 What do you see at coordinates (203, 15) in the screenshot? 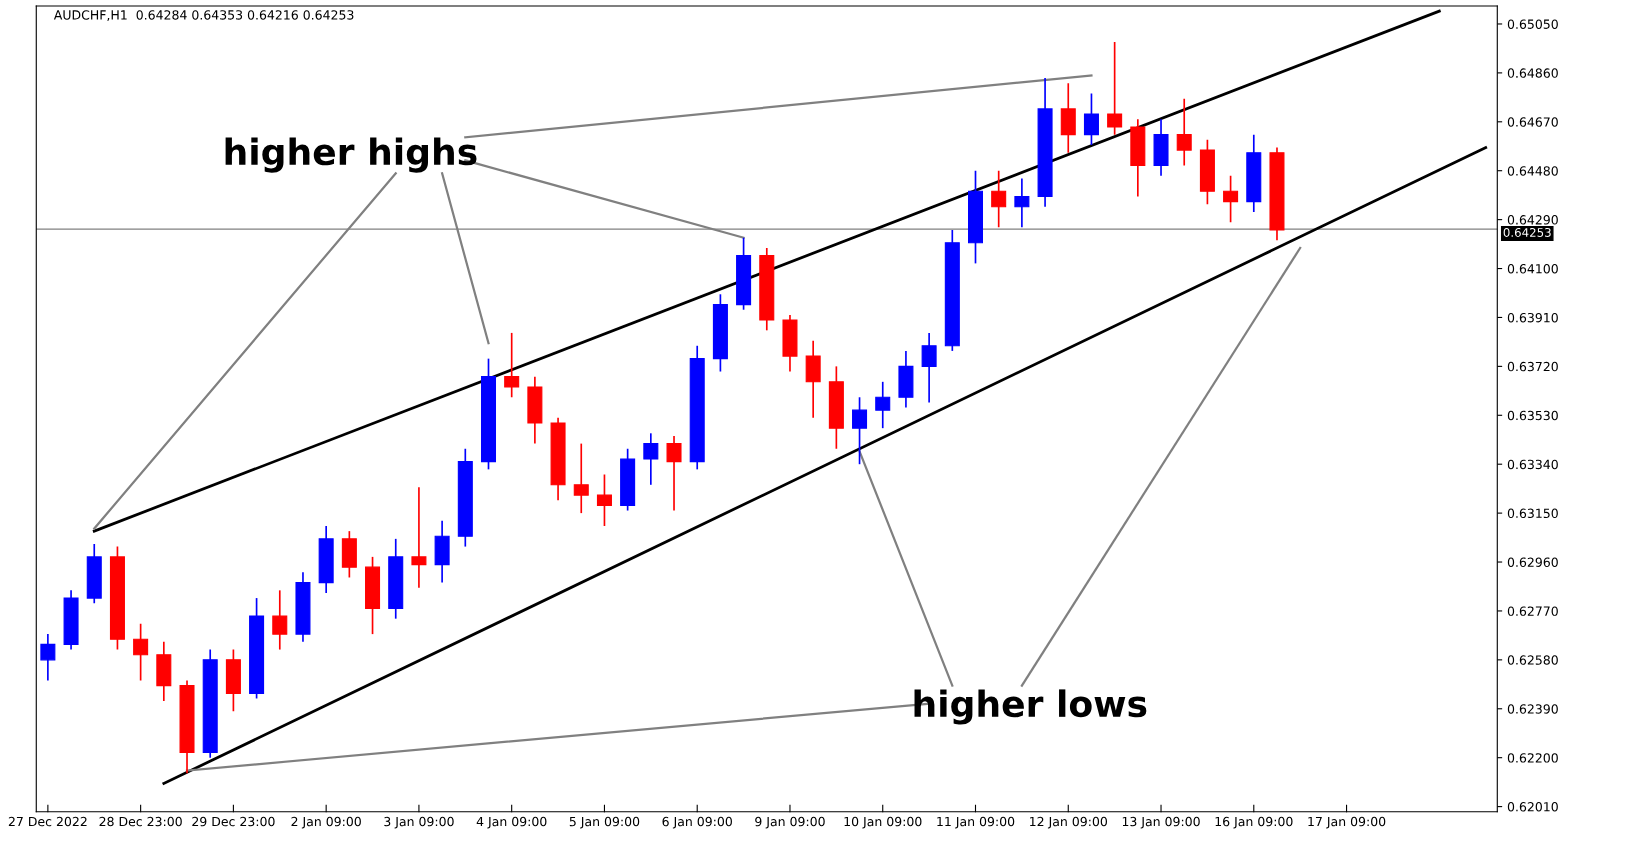
I see `chart-title: AUDCHF,H1 0.64284 0.64353 0.64216 0.64253` at bounding box center [203, 15].